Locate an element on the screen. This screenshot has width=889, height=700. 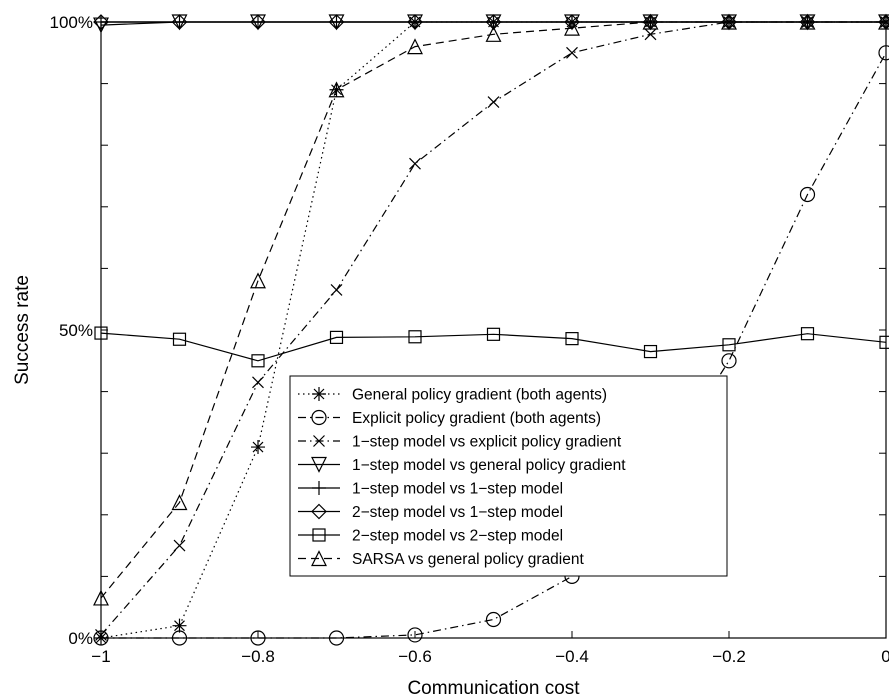
legend-entry: Explicit policy gradient (both agents) is located at coordinates (449, 418).